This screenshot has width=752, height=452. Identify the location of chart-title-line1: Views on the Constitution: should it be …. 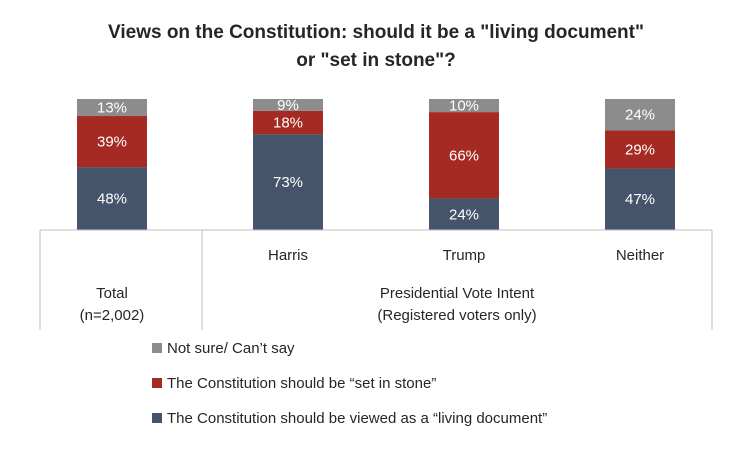
(376, 32).